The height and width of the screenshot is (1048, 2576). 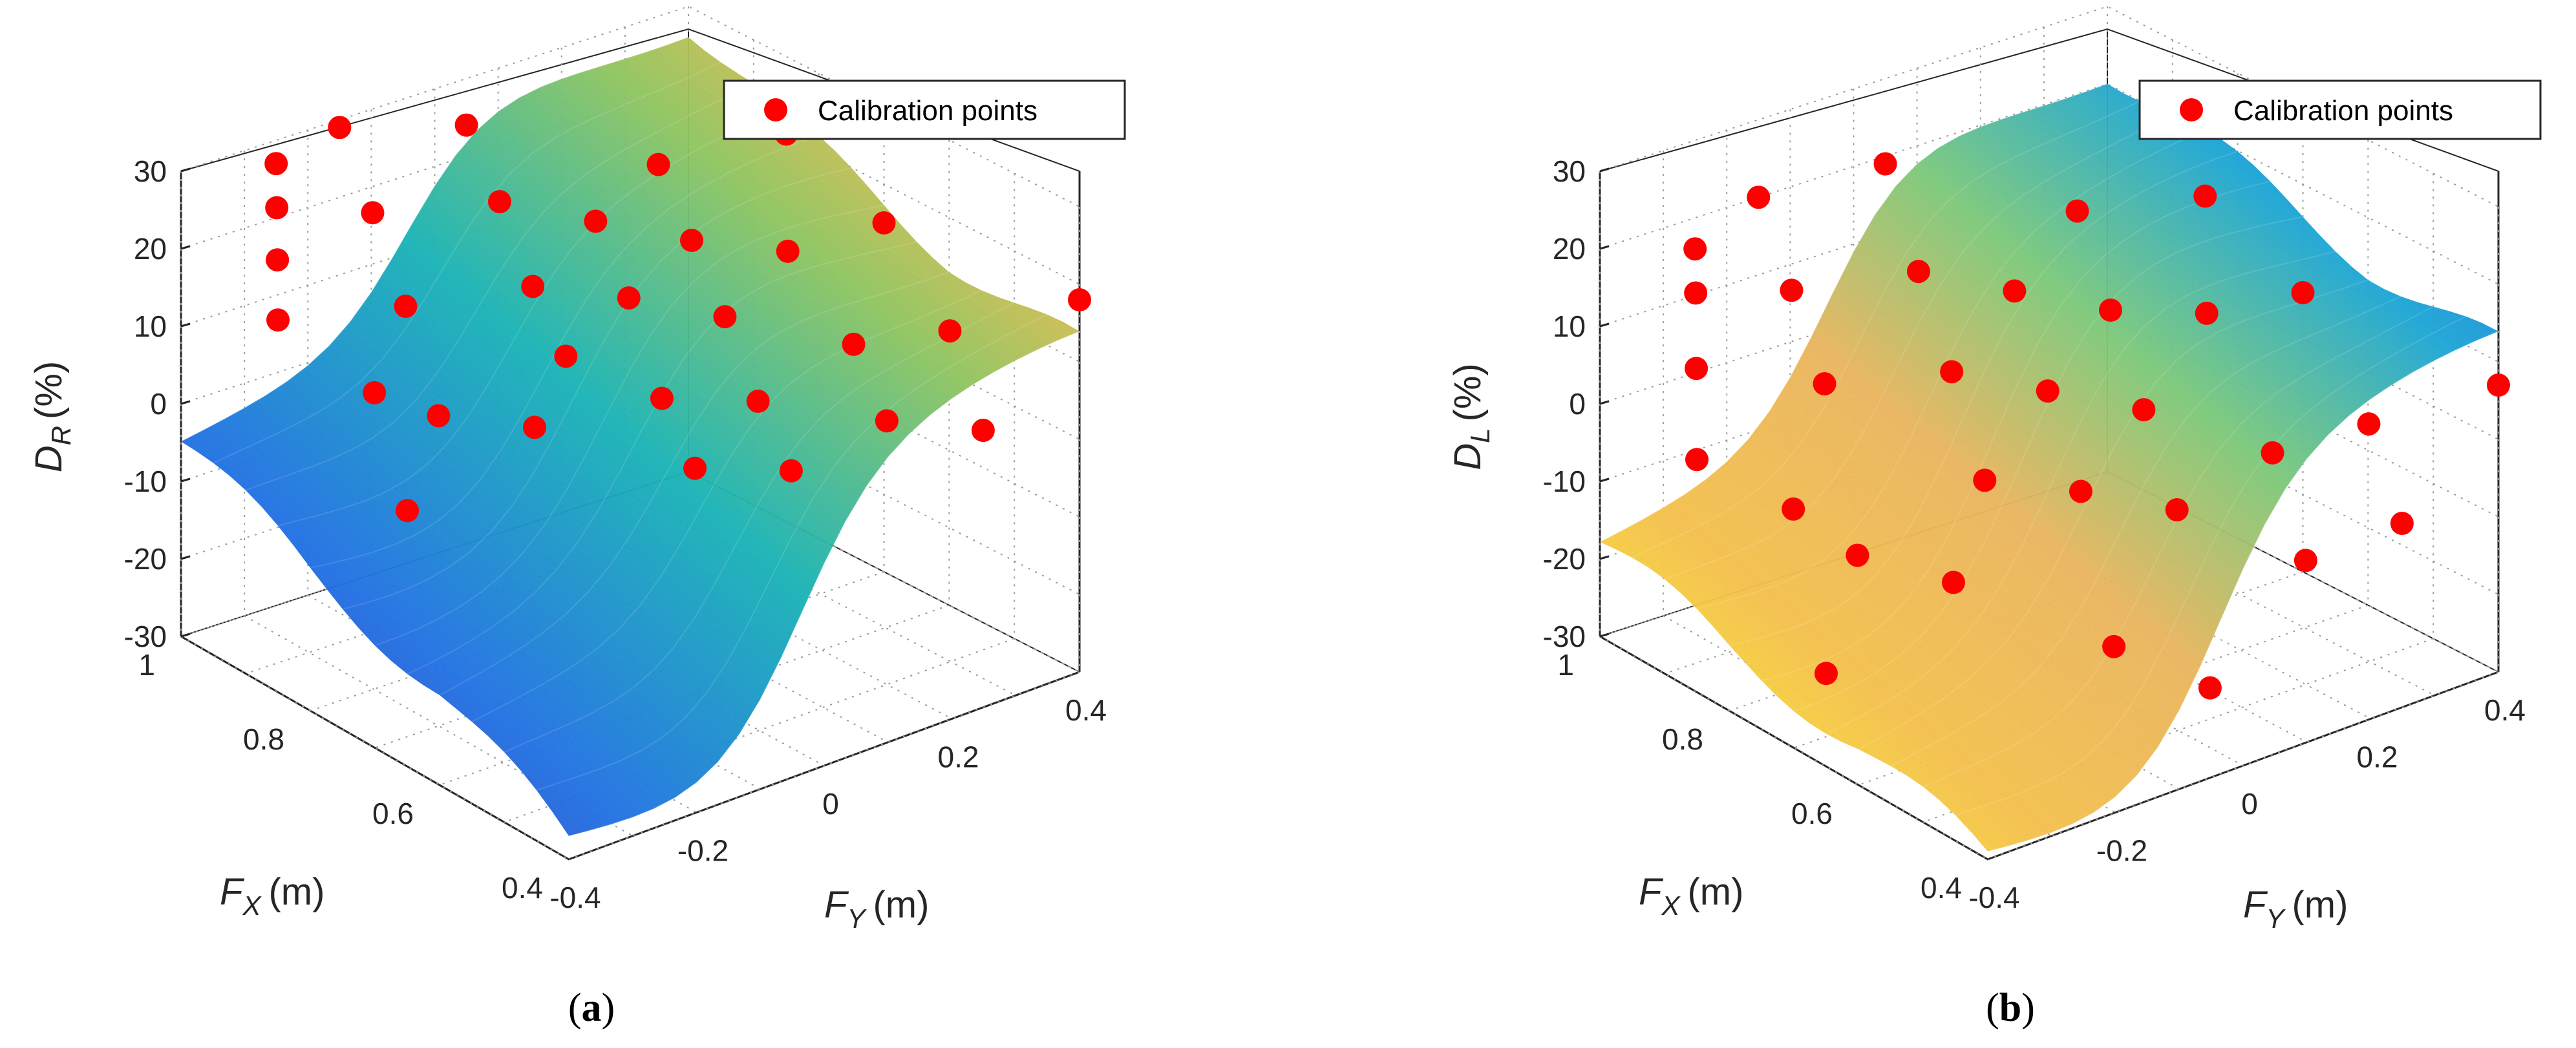 I want to click on z-ticks: 30 20 10 0 -10 -20 -30, so click(x=157, y=403).